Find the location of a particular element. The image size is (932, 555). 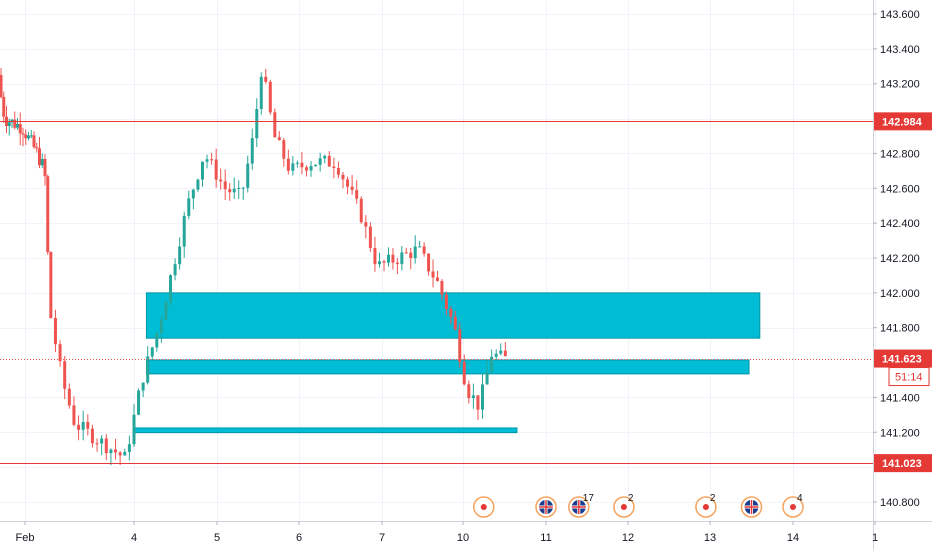

y-tick-label-1: 143.400 is located at coordinates (900, 50).